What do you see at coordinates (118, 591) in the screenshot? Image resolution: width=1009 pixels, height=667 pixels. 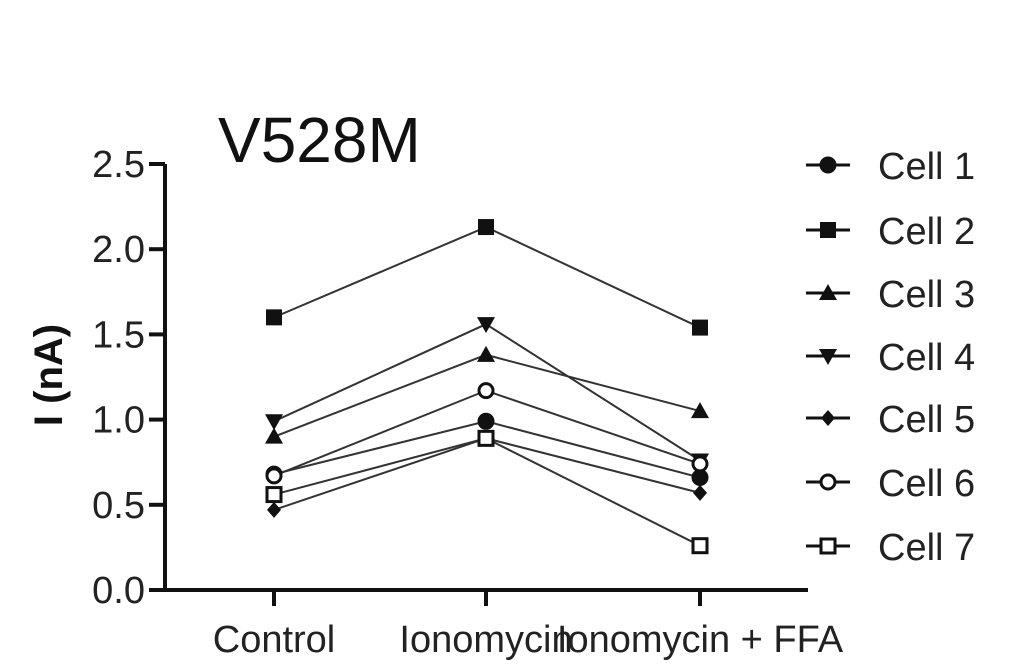 I see `y-tick-label: 0.0` at bounding box center [118, 591].